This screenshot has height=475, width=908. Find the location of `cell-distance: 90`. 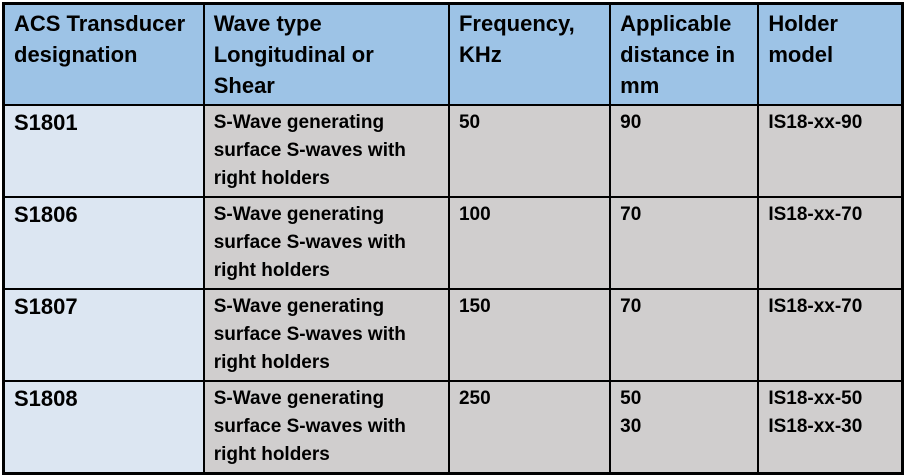

cell-distance: 90 is located at coordinates (684, 151).